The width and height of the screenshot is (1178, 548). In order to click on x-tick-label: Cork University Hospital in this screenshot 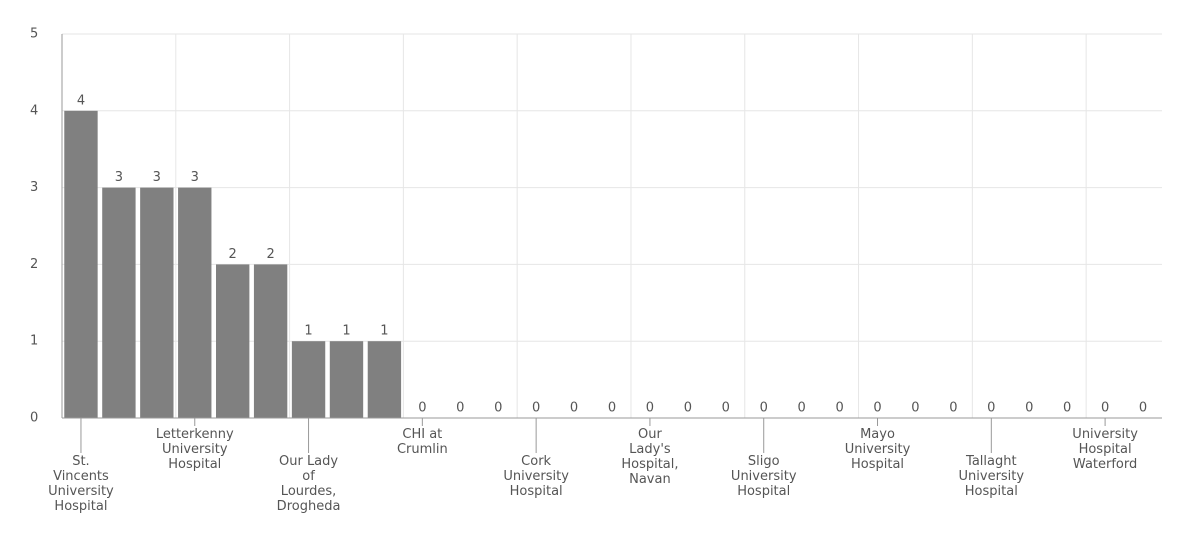, I will do `click(536, 476)`.